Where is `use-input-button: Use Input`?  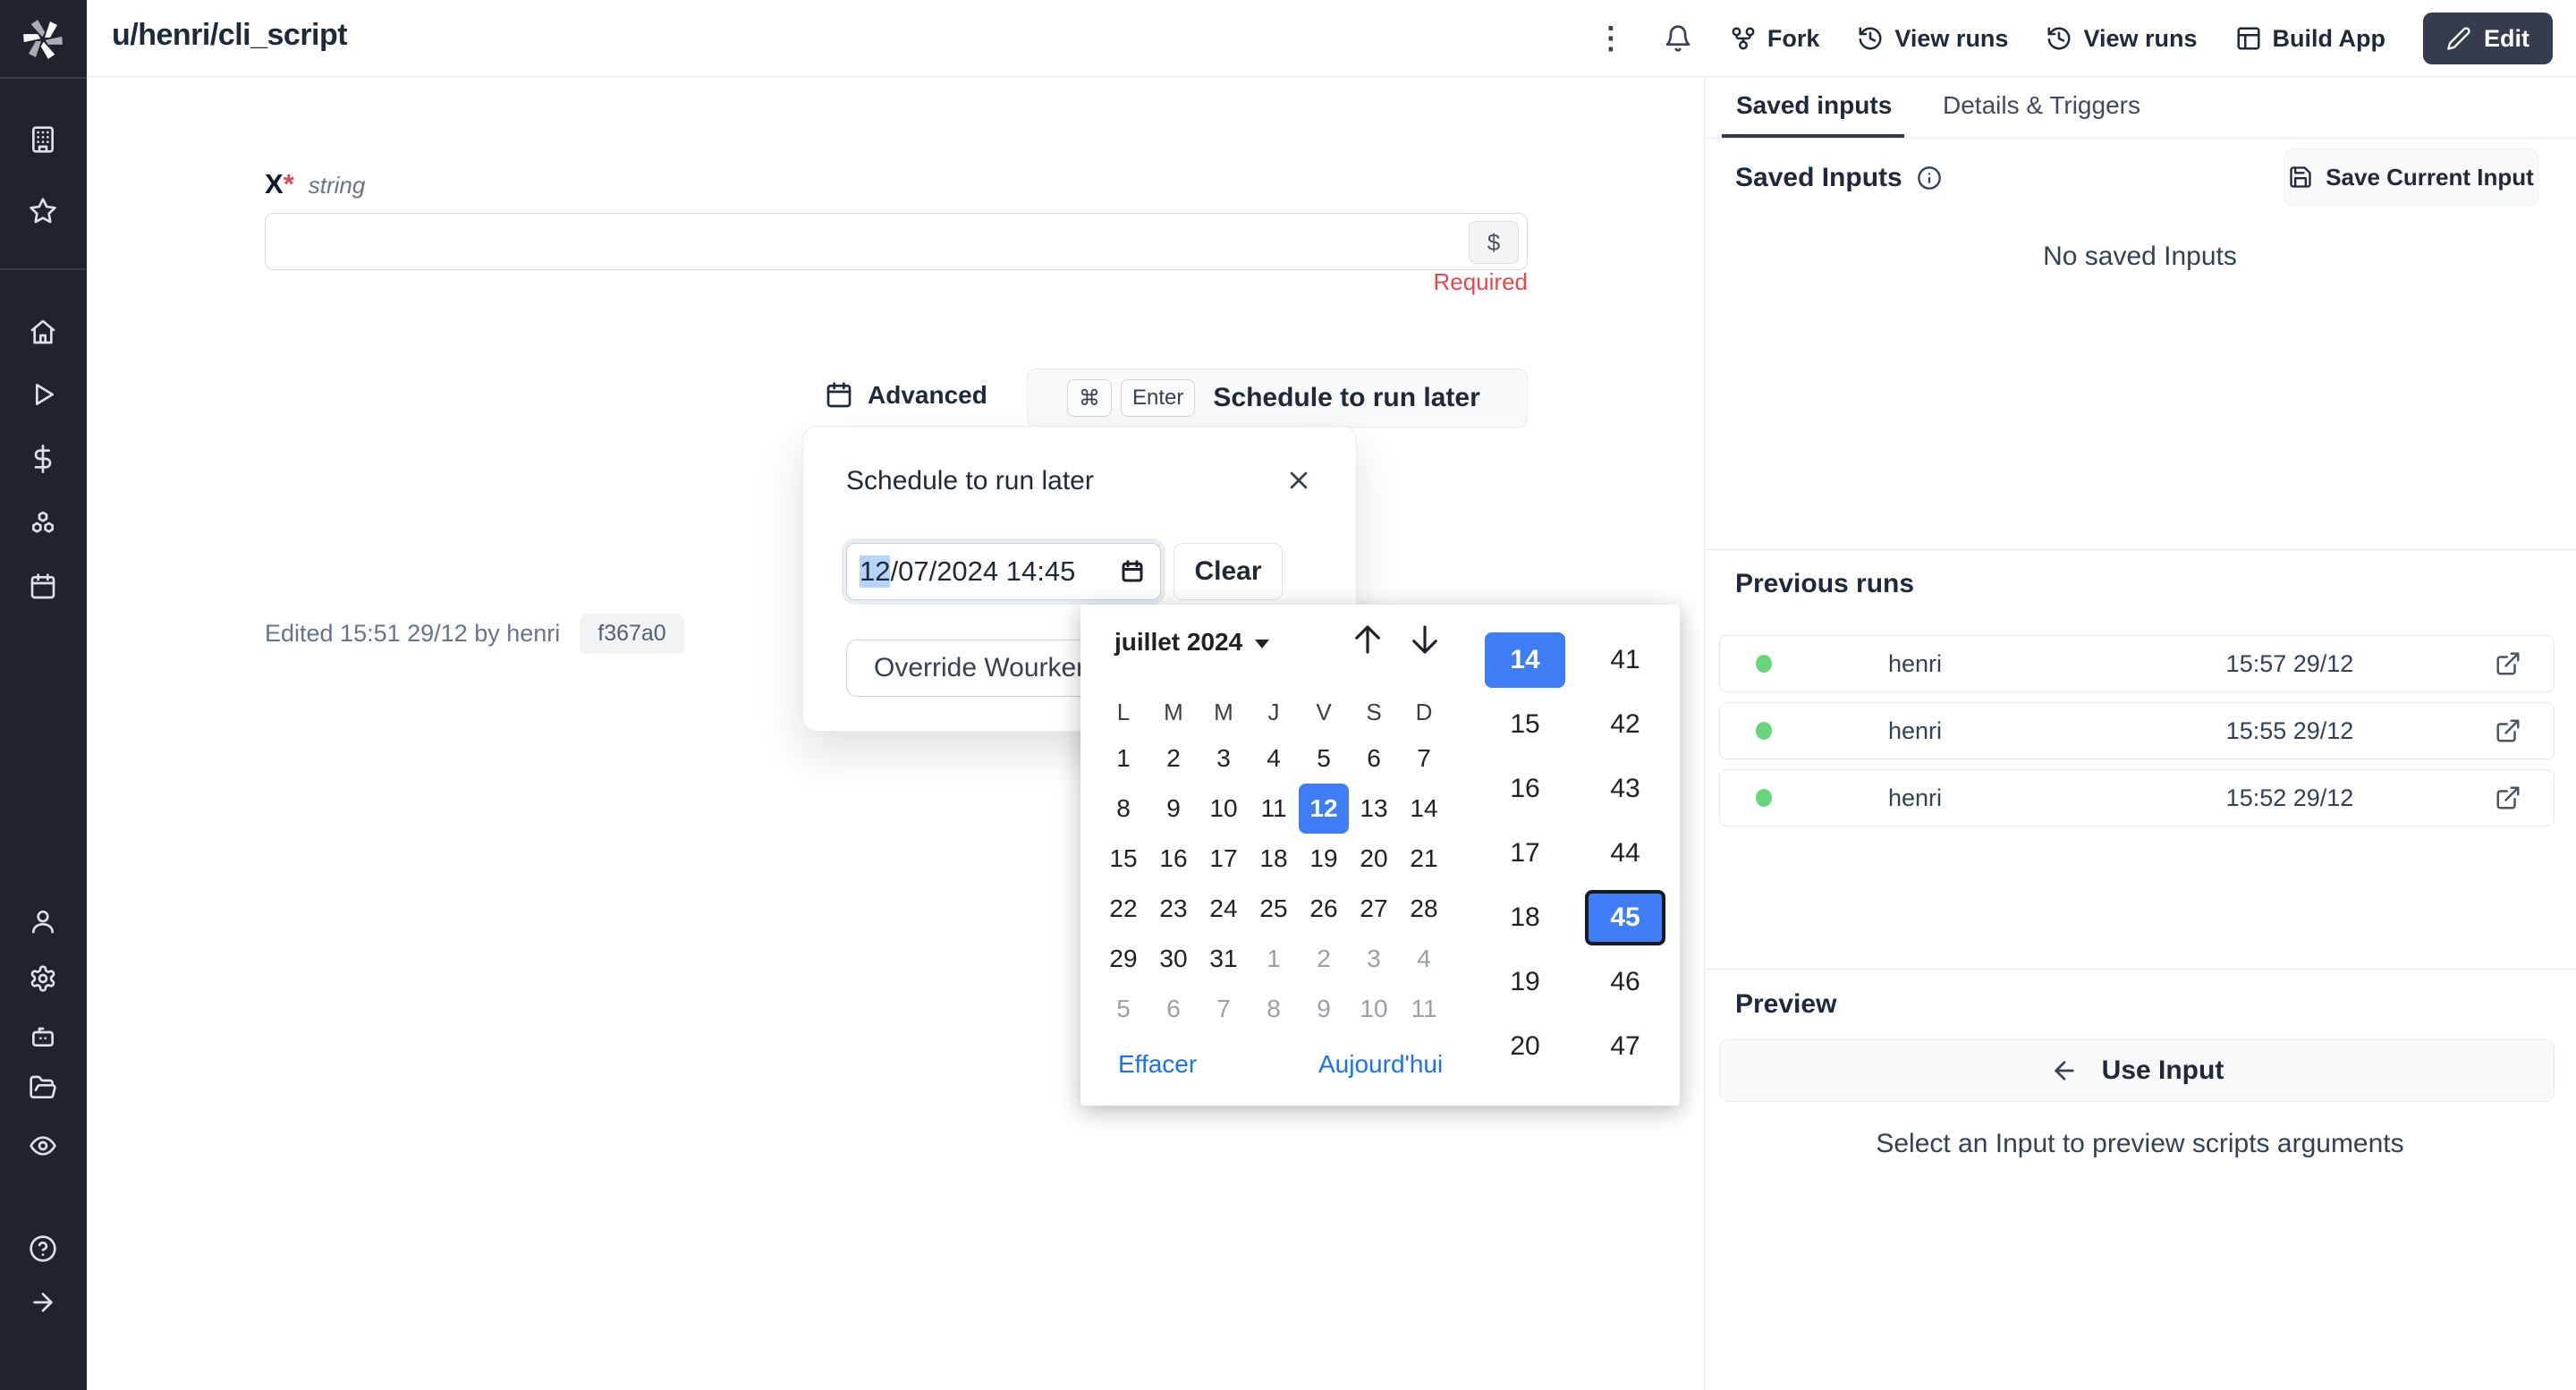
use-input-button: Use Input is located at coordinates (2137, 1070).